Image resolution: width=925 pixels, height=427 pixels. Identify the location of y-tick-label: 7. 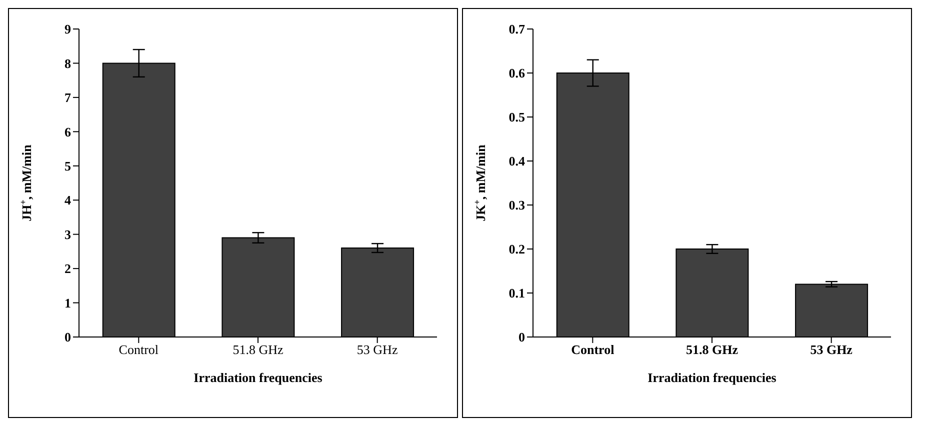
(68, 98).